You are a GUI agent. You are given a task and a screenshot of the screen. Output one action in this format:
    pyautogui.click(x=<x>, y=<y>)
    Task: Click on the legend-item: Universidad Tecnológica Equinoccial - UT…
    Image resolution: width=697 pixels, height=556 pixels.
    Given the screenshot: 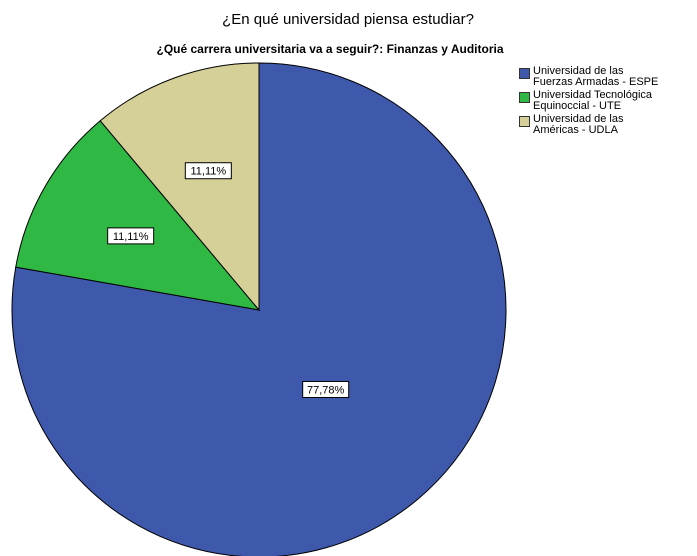 What is the action you would take?
    pyautogui.click(x=589, y=101)
    